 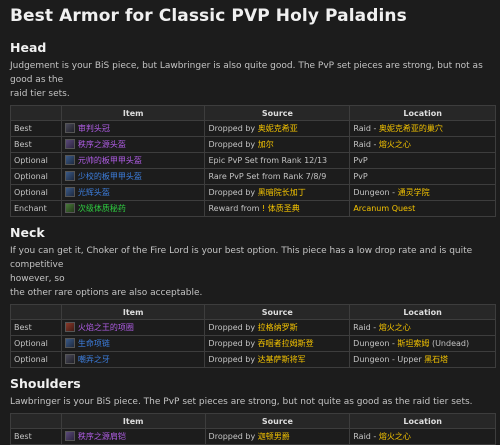 What do you see at coordinates (93, 128) in the screenshot?
I see `item-link: 审判头冠` at bounding box center [93, 128].